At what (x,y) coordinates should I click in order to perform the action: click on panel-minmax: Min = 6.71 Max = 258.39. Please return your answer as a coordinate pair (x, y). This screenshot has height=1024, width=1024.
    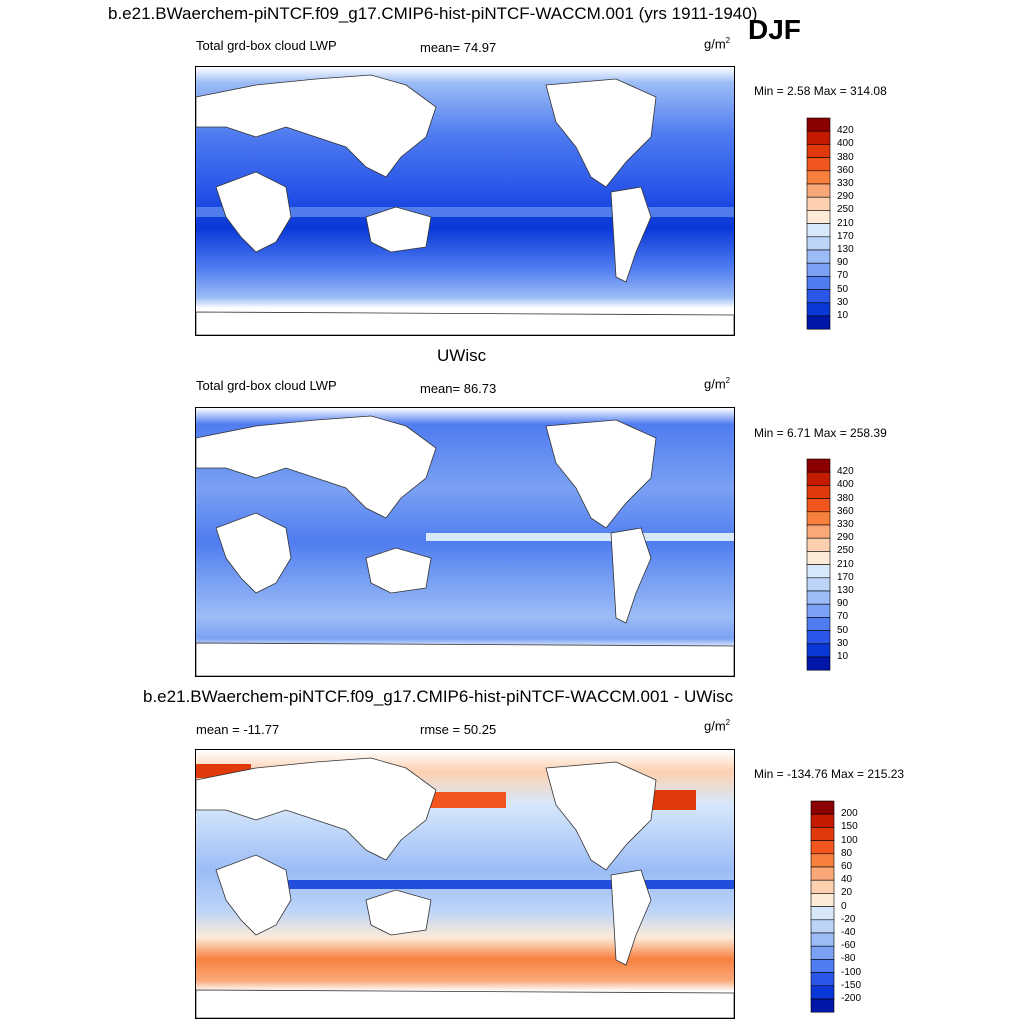
    Looking at the image, I should click on (820, 433).